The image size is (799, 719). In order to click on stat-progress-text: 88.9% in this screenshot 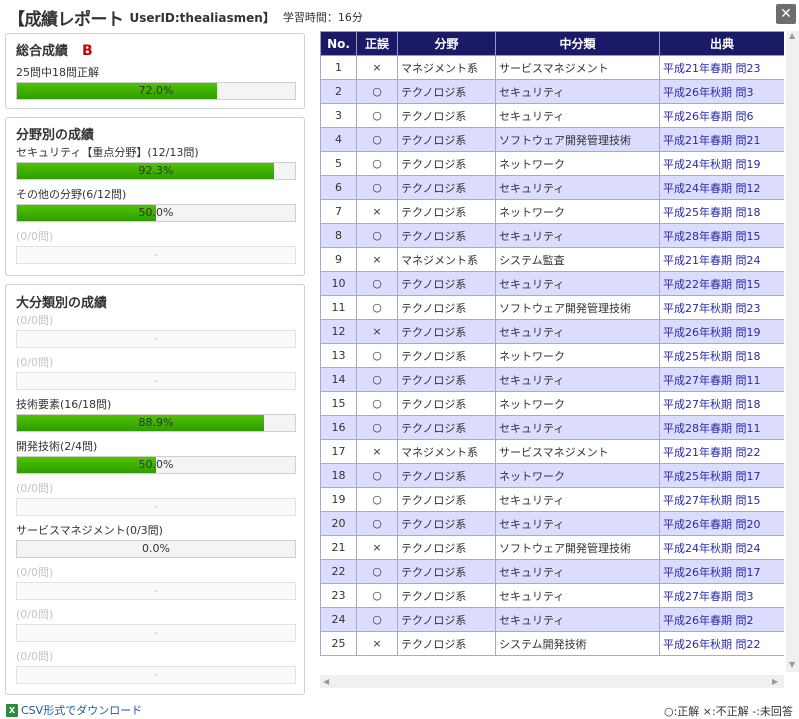, I will do `click(156, 422)`.